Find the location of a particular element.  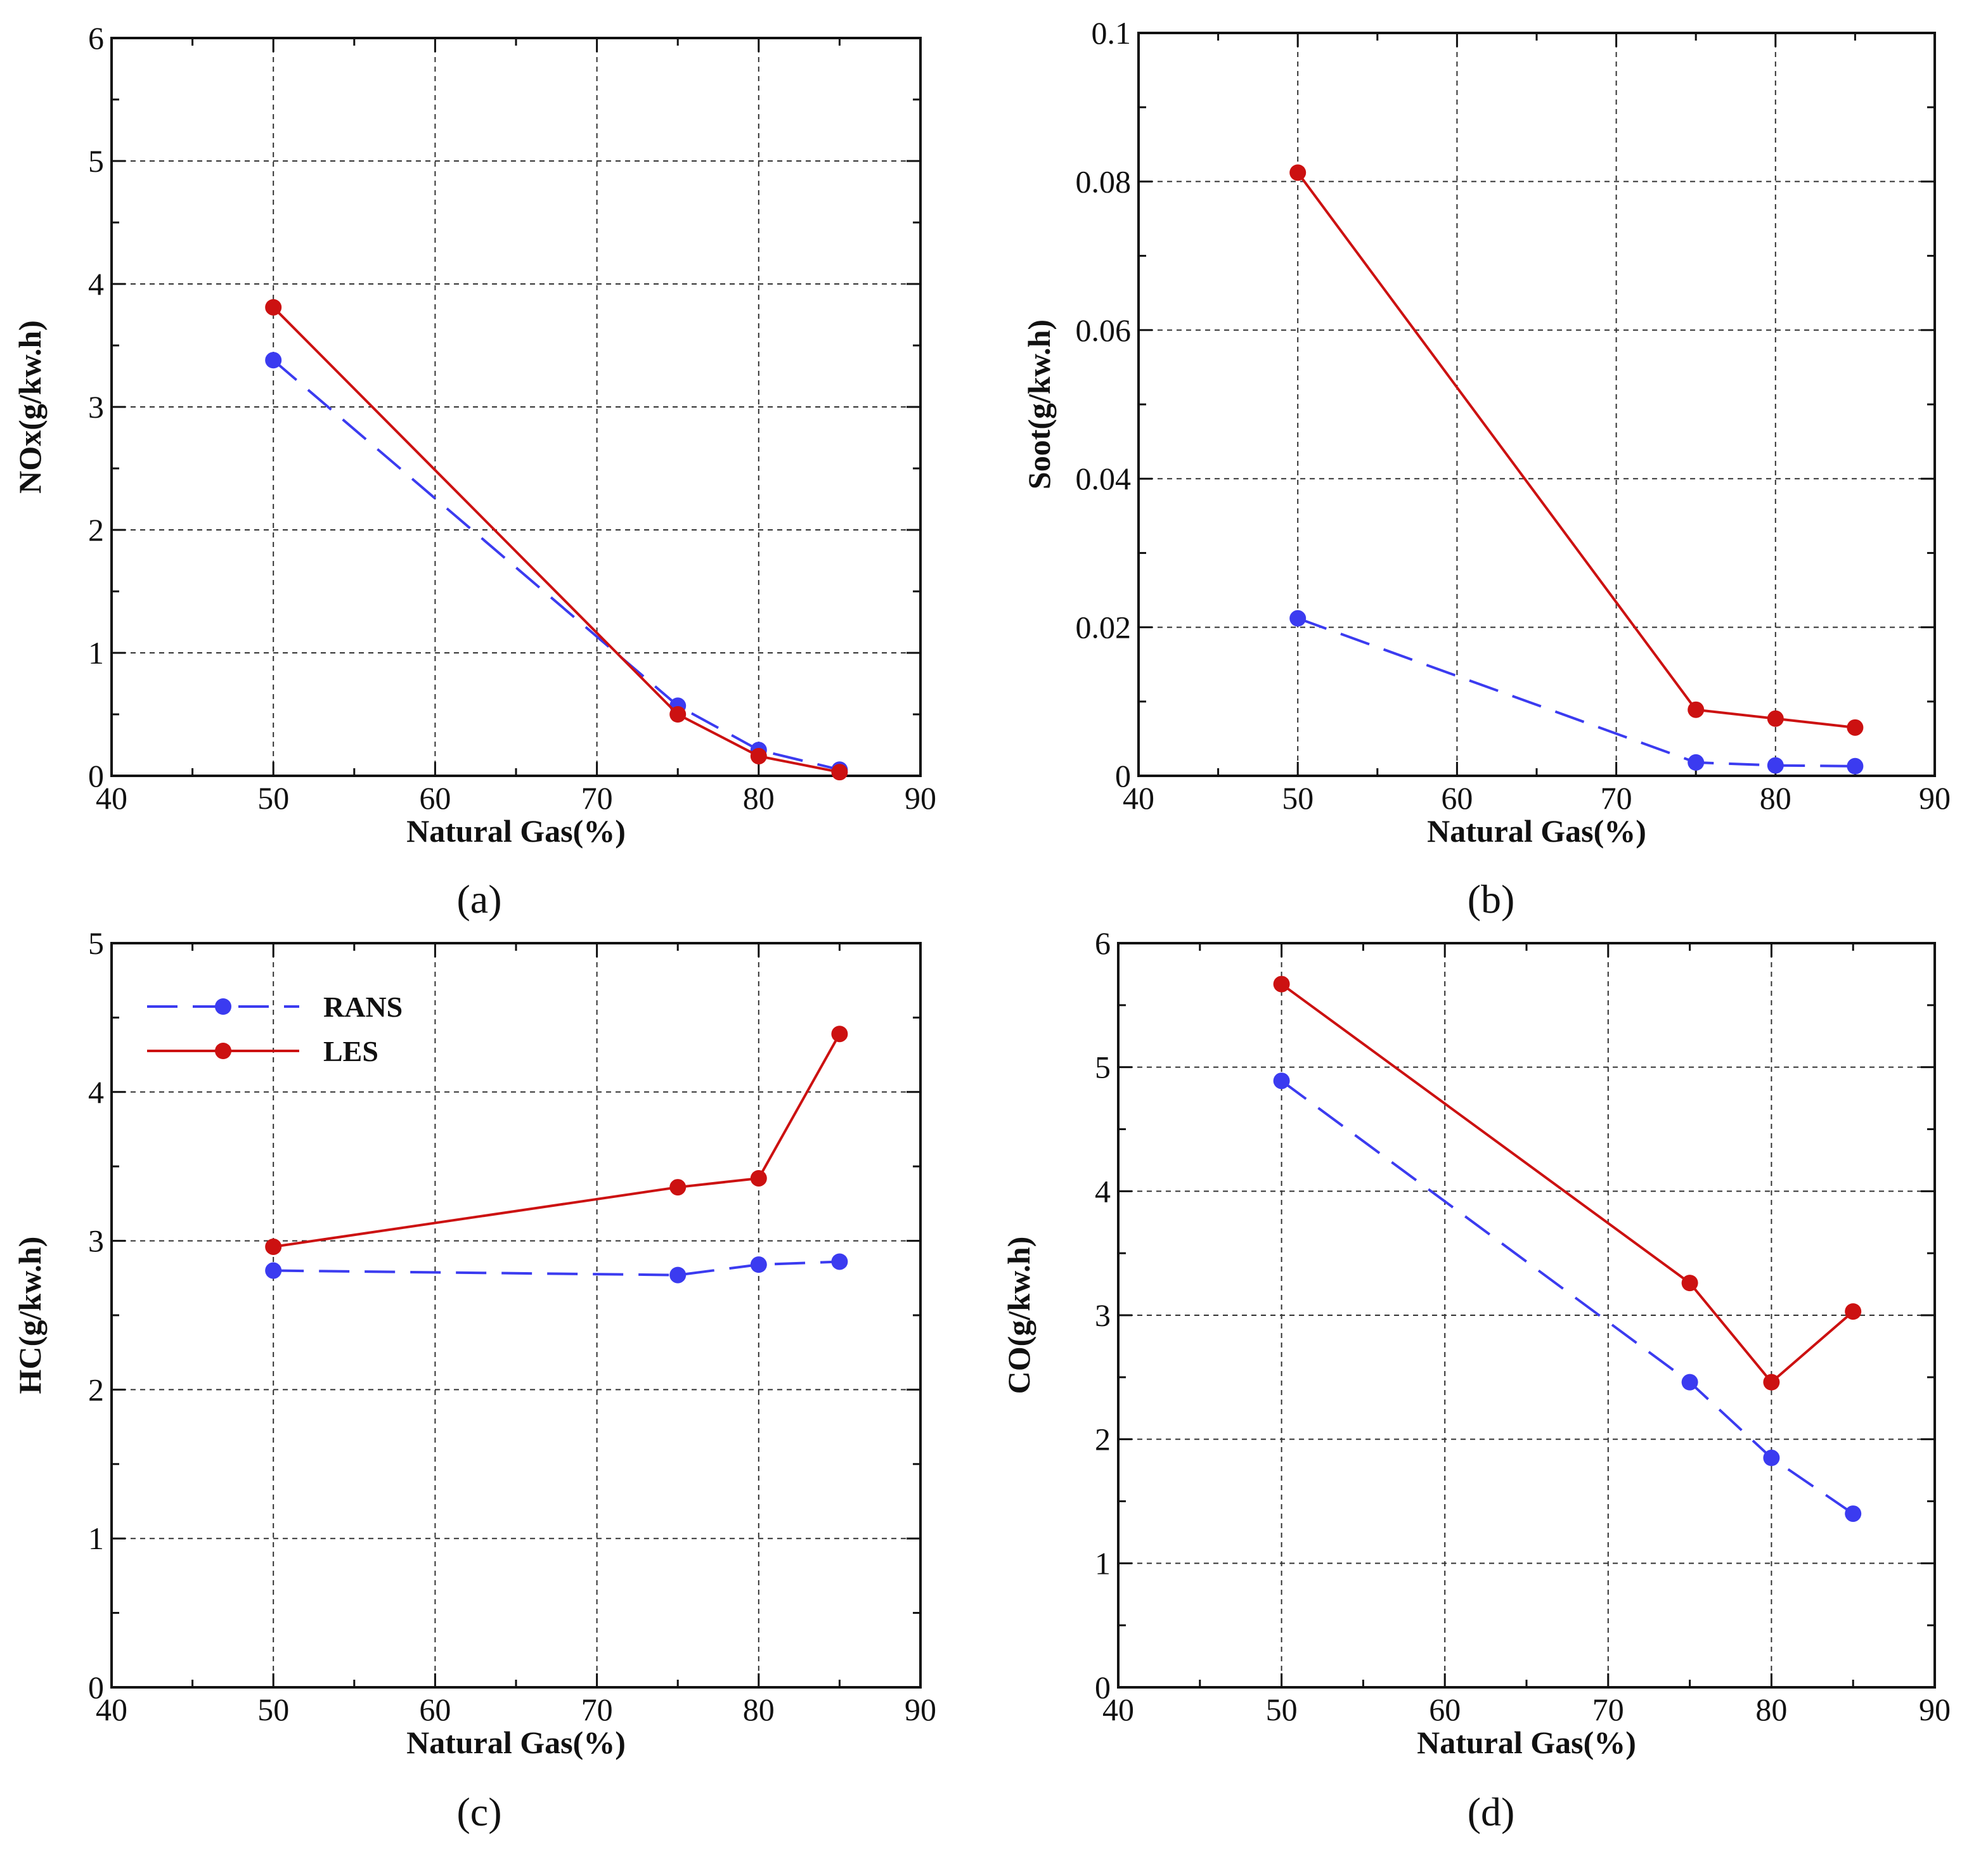

legend: RANS LES is located at coordinates (275, 1029).